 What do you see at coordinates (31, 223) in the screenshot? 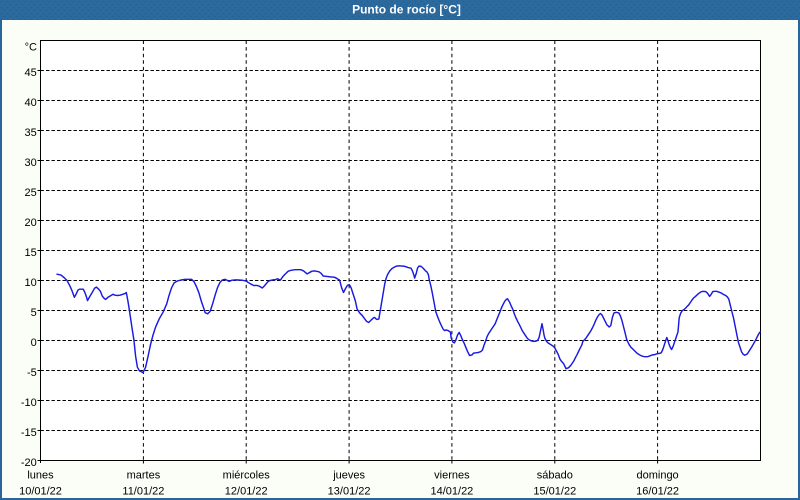
I see `svg-text: 20` at bounding box center [31, 223].